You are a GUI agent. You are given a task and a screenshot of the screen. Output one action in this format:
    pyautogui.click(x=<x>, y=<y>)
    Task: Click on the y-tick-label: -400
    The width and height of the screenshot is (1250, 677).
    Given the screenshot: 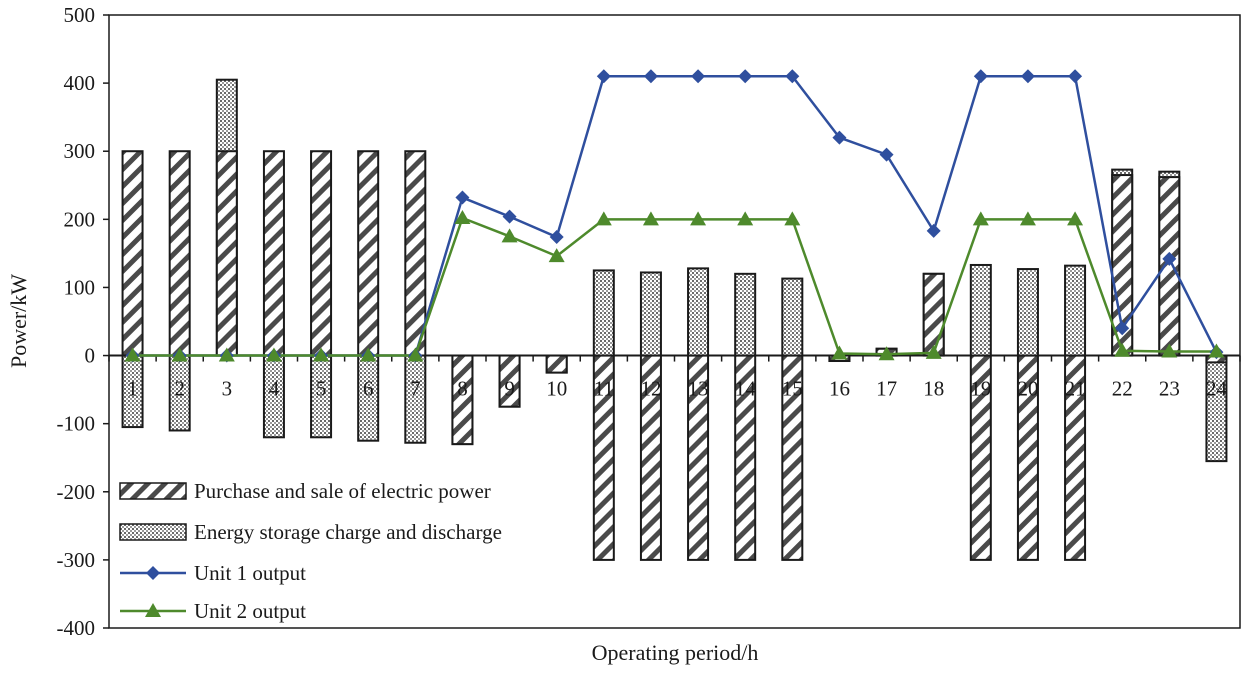 What is the action you would take?
    pyautogui.click(x=76, y=628)
    